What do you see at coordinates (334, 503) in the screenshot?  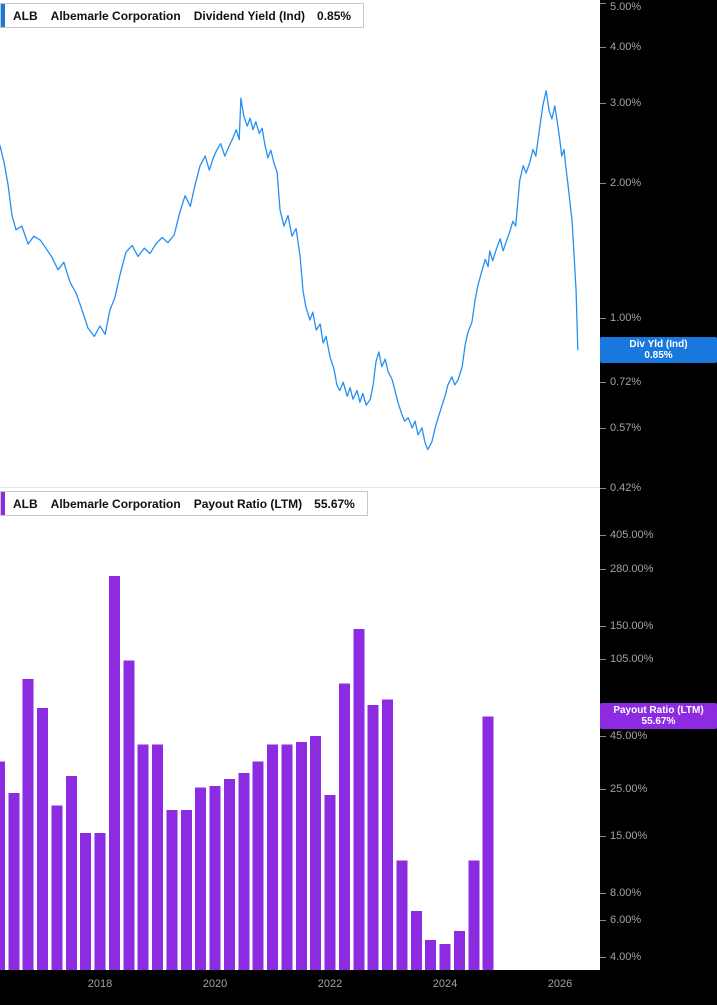 I see `metric-value: 55.67%` at bounding box center [334, 503].